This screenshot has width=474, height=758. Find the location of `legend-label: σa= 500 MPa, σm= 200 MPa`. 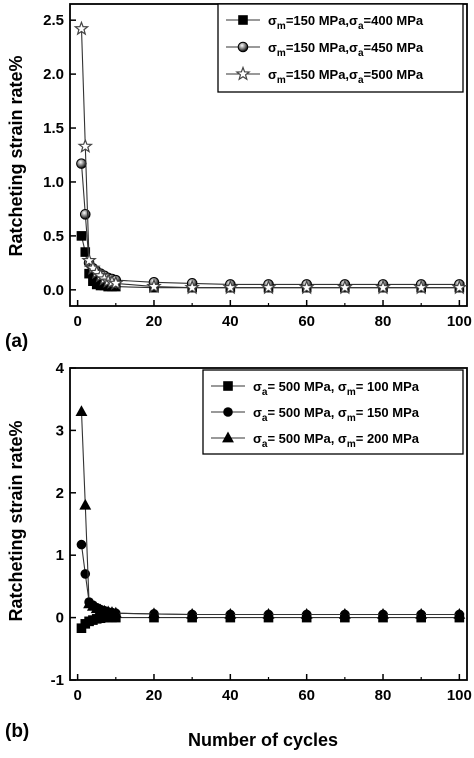

legend-label: σa= 500 MPa, σm= 200 MPa is located at coordinates (336, 440).